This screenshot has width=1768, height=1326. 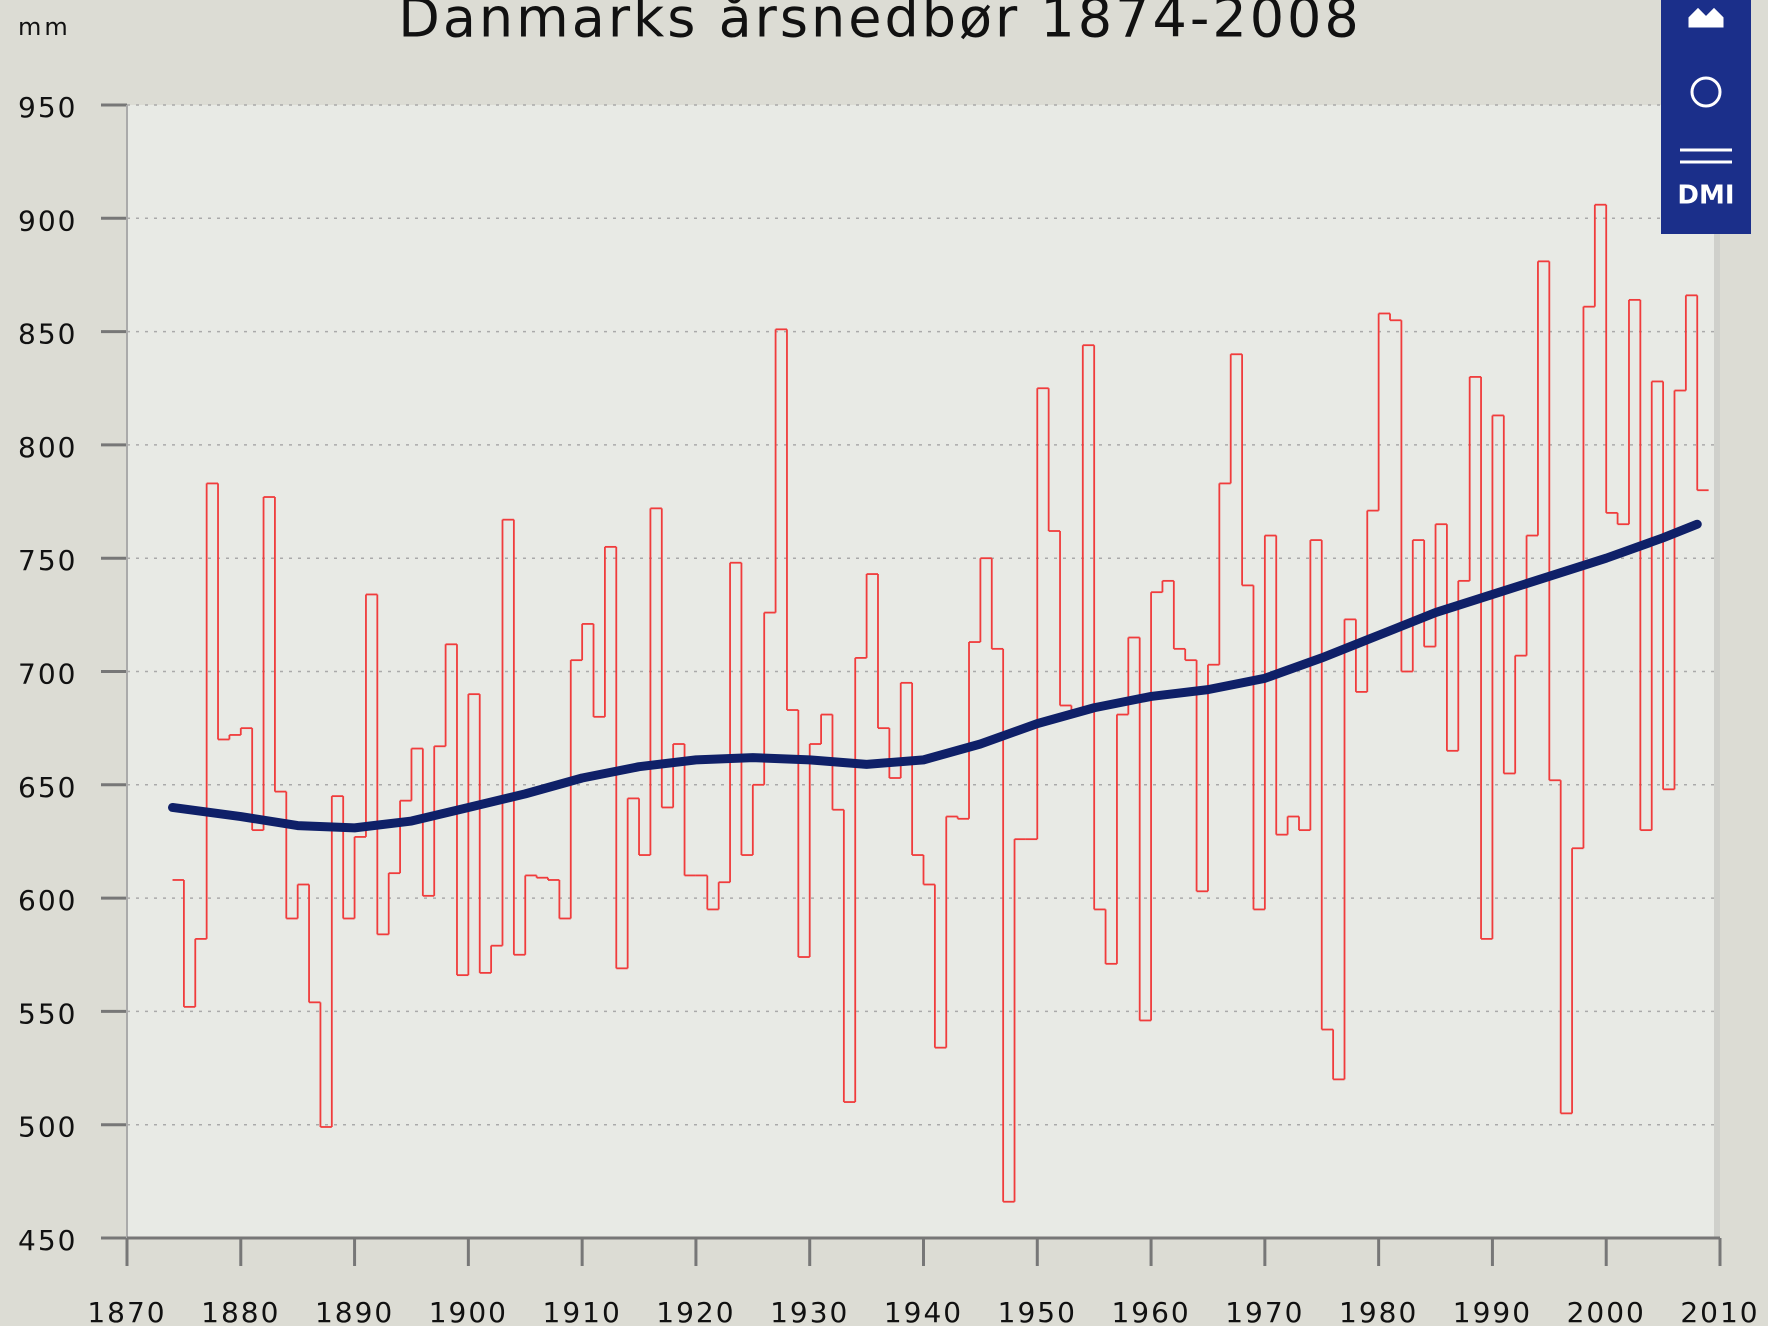 I want to click on y-tick-label: 750, so click(x=47, y=560).